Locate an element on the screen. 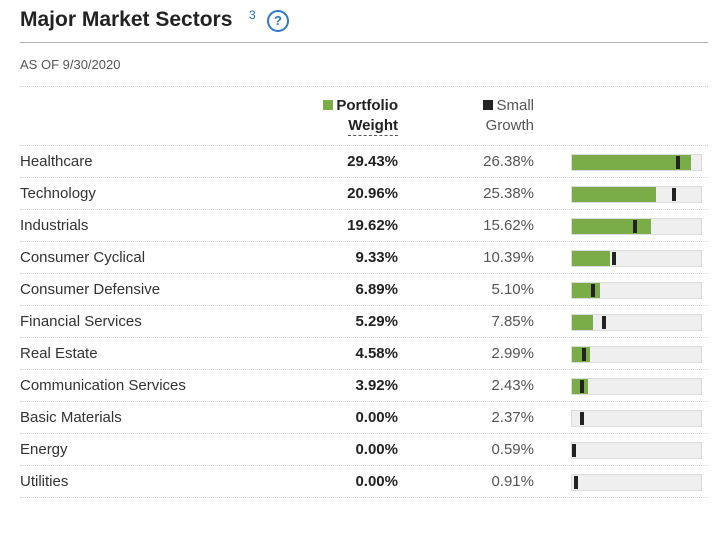  sector-name: Technology is located at coordinates (58, 193).